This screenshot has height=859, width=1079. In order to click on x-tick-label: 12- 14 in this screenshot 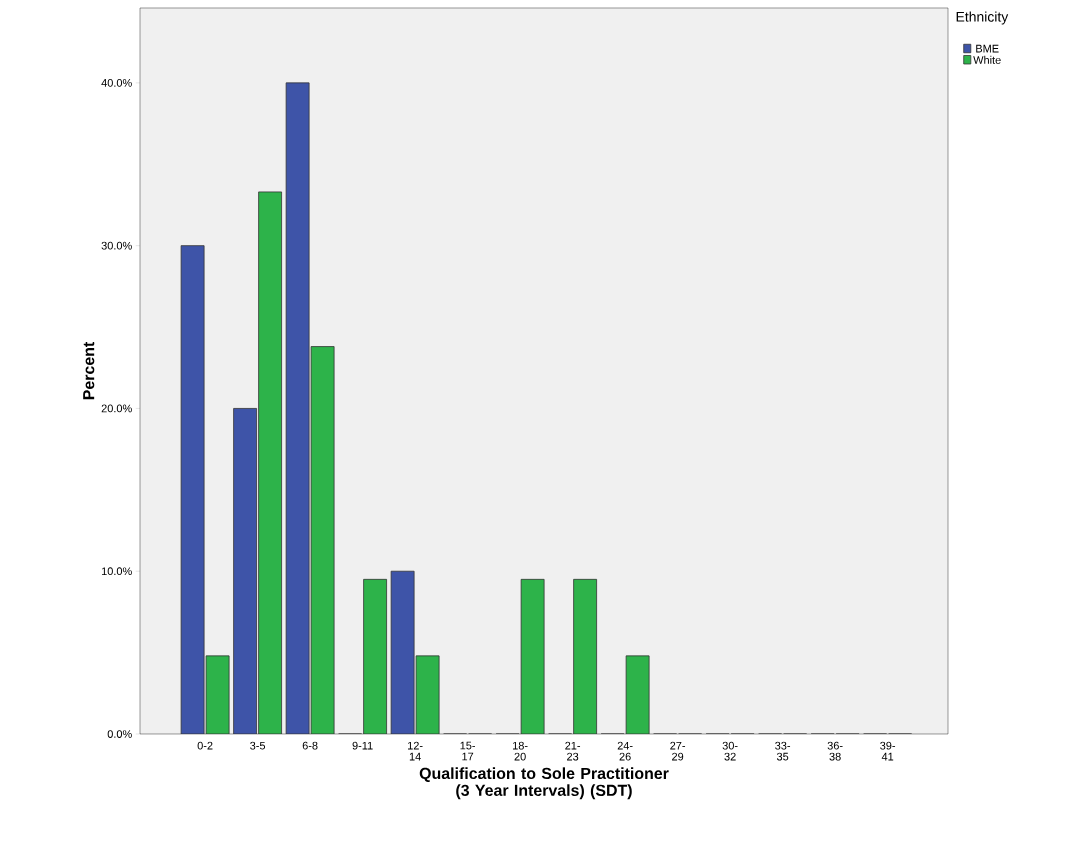, I will do `click(415, 751)`.